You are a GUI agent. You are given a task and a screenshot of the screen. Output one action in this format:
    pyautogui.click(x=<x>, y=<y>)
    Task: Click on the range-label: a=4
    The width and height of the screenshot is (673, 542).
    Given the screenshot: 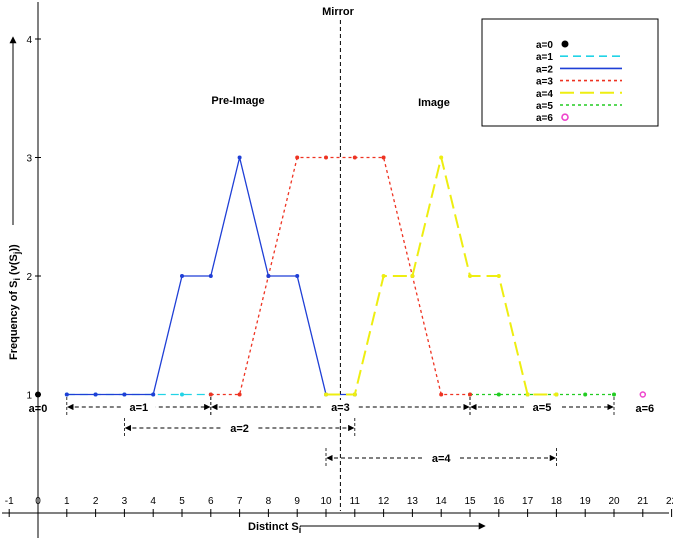 What is the action you would take?
    pyautogui.click(x=442, y=459)
    